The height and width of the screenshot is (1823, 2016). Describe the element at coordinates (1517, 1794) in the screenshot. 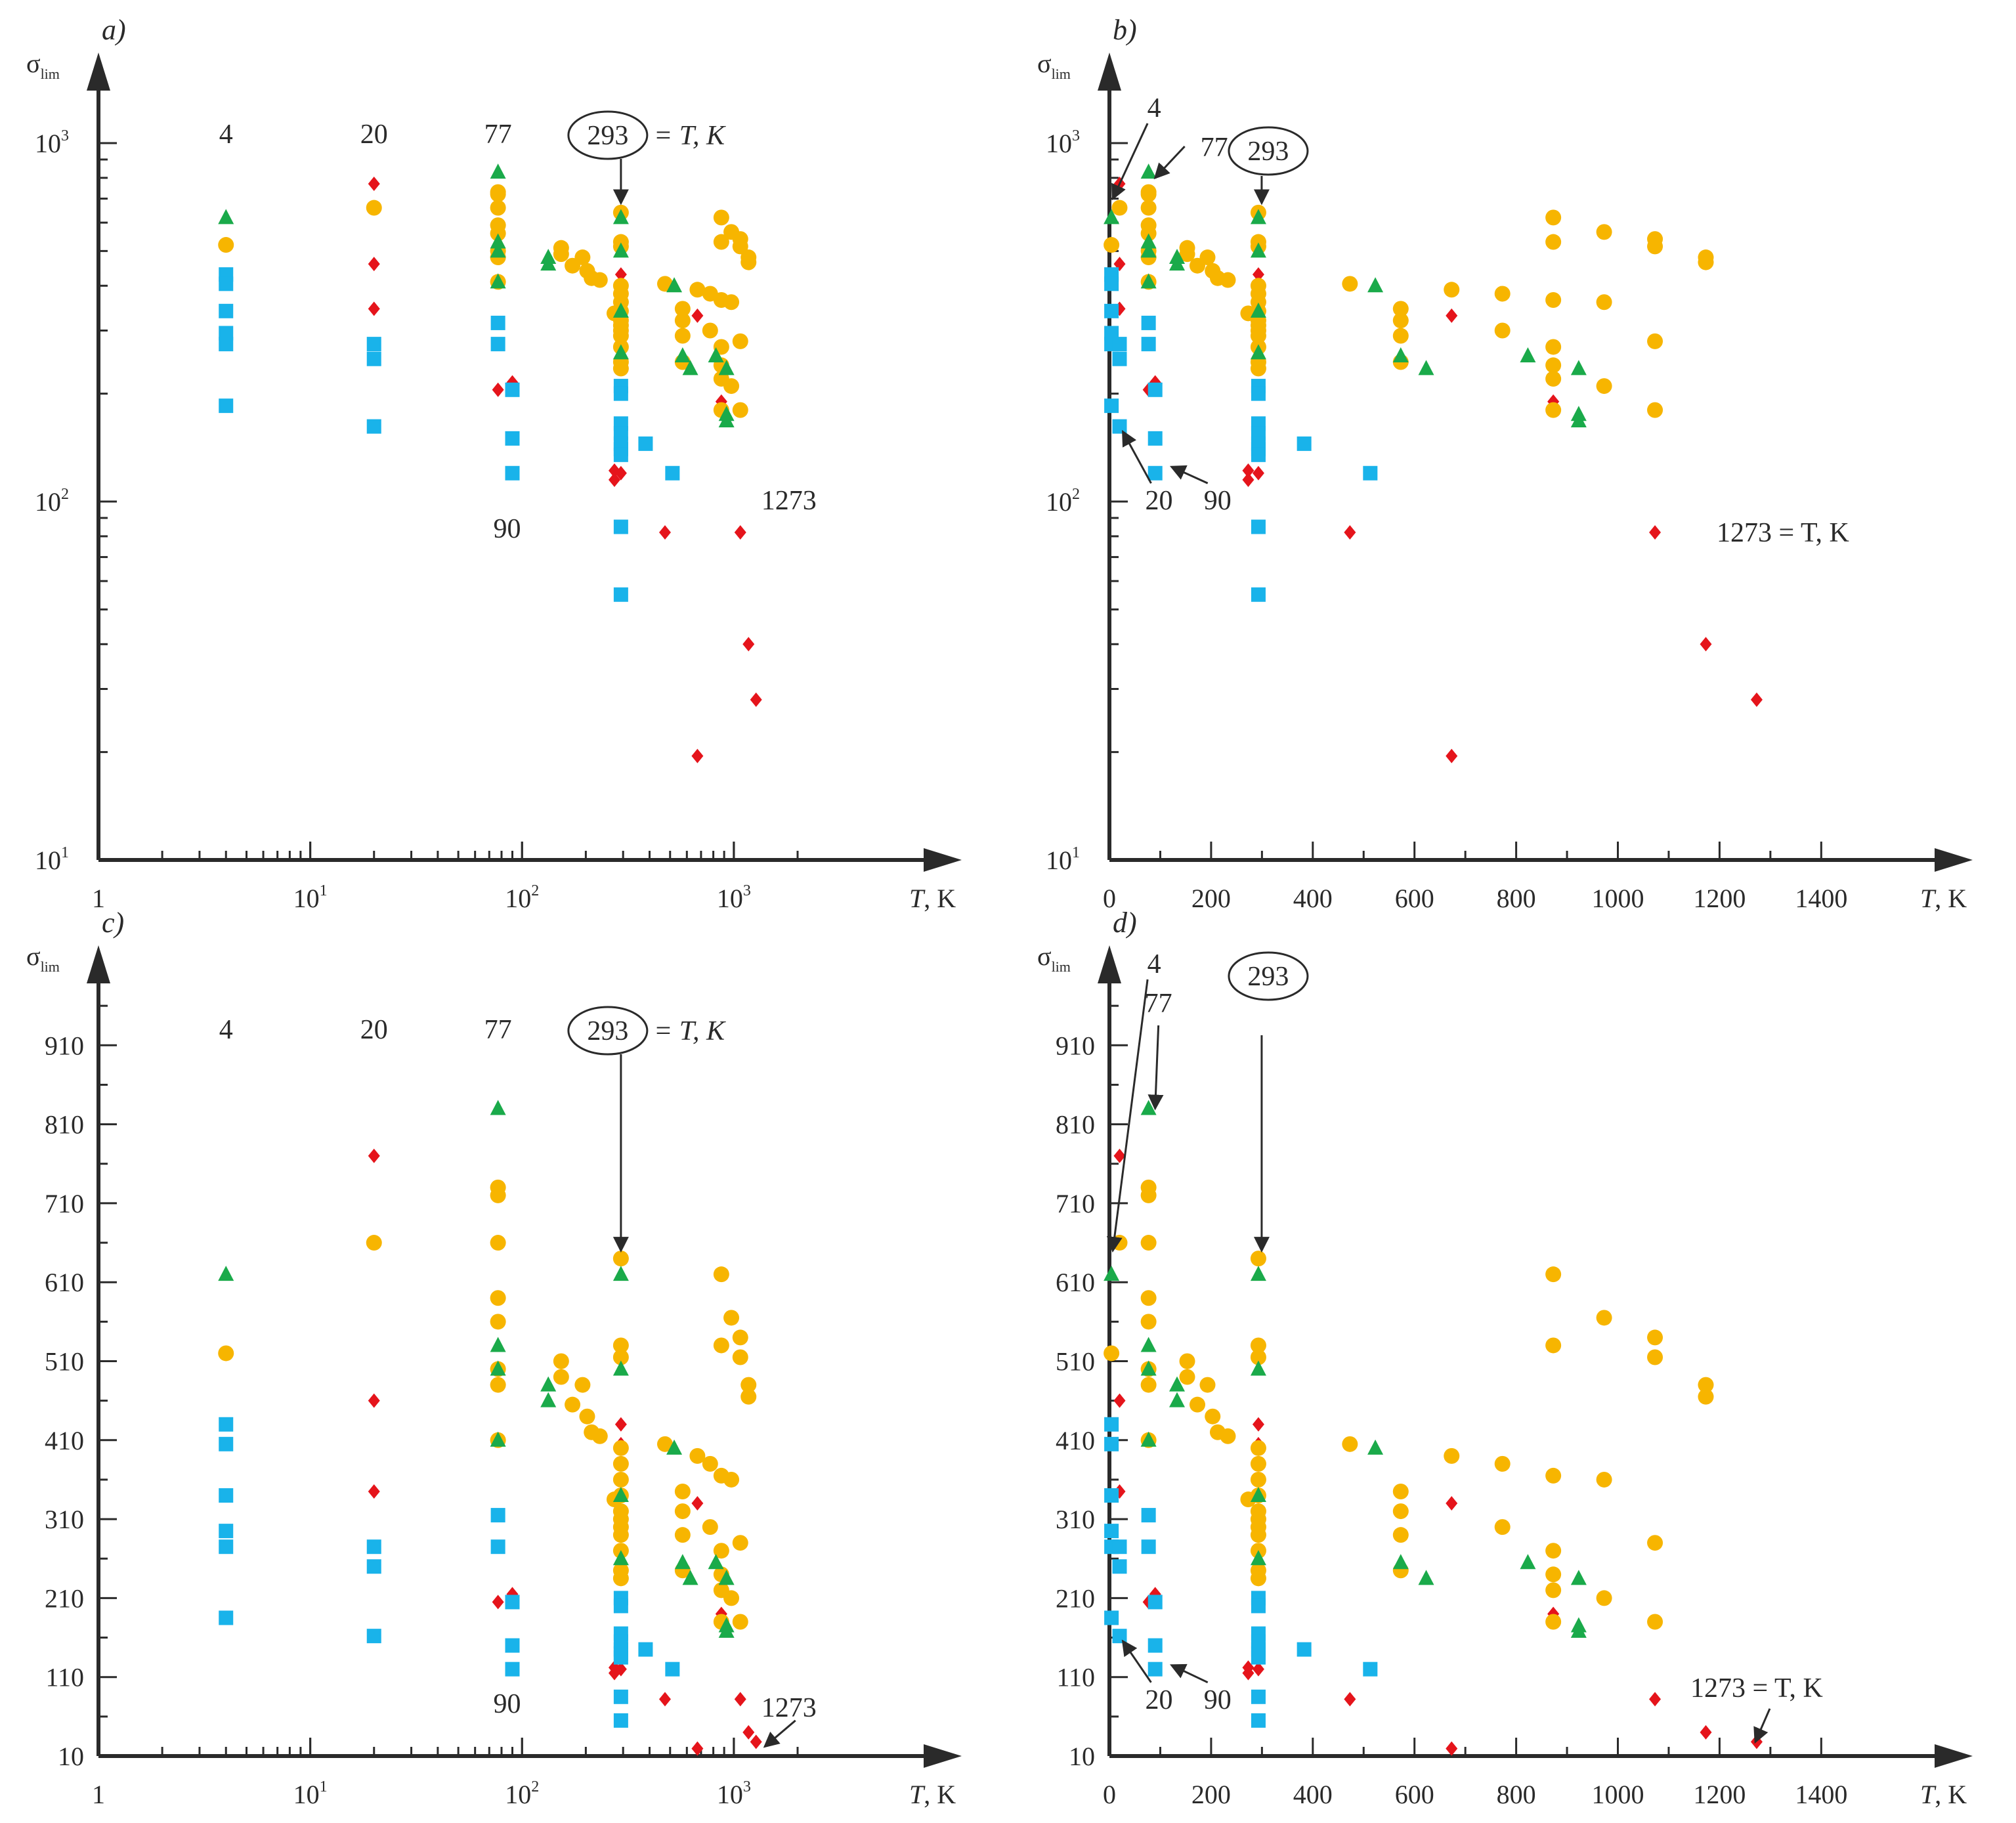

I see `x-tick-label: 800` at that location.